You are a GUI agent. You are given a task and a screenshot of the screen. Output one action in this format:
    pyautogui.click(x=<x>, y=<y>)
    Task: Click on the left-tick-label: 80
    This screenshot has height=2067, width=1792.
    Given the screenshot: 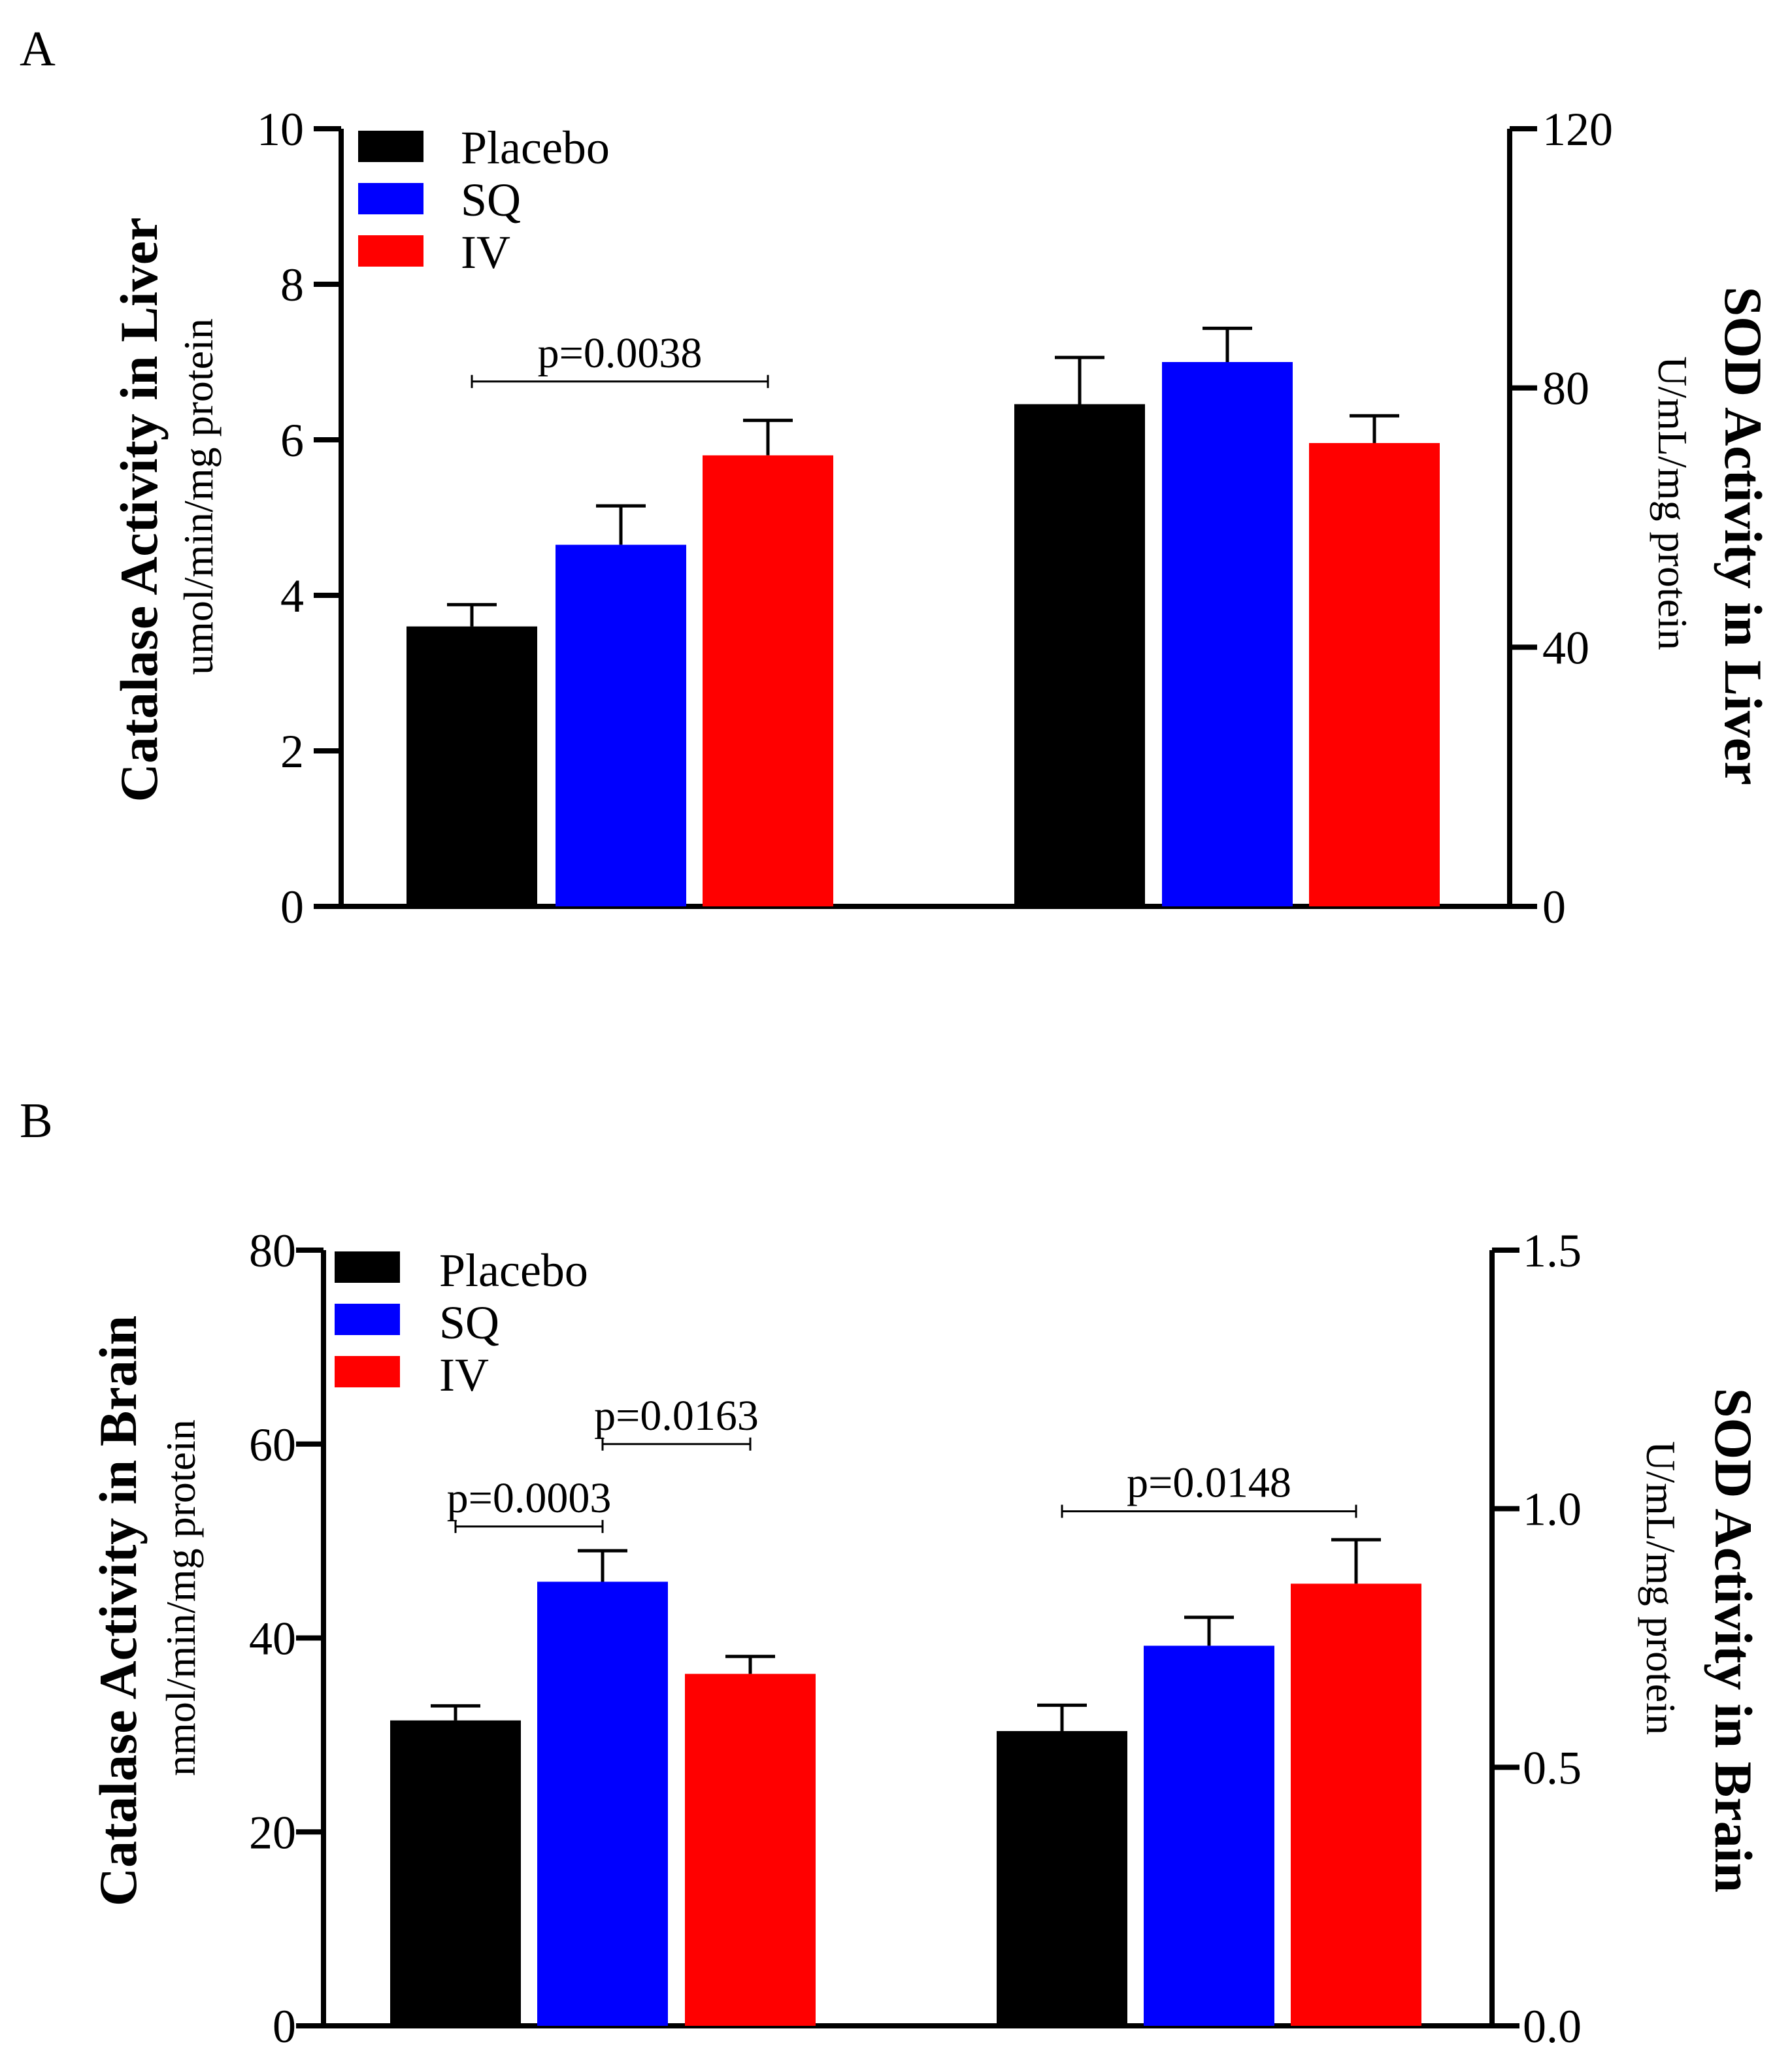 What is the action you would take?
    pyautogui.click(x=272, y=1251)
    